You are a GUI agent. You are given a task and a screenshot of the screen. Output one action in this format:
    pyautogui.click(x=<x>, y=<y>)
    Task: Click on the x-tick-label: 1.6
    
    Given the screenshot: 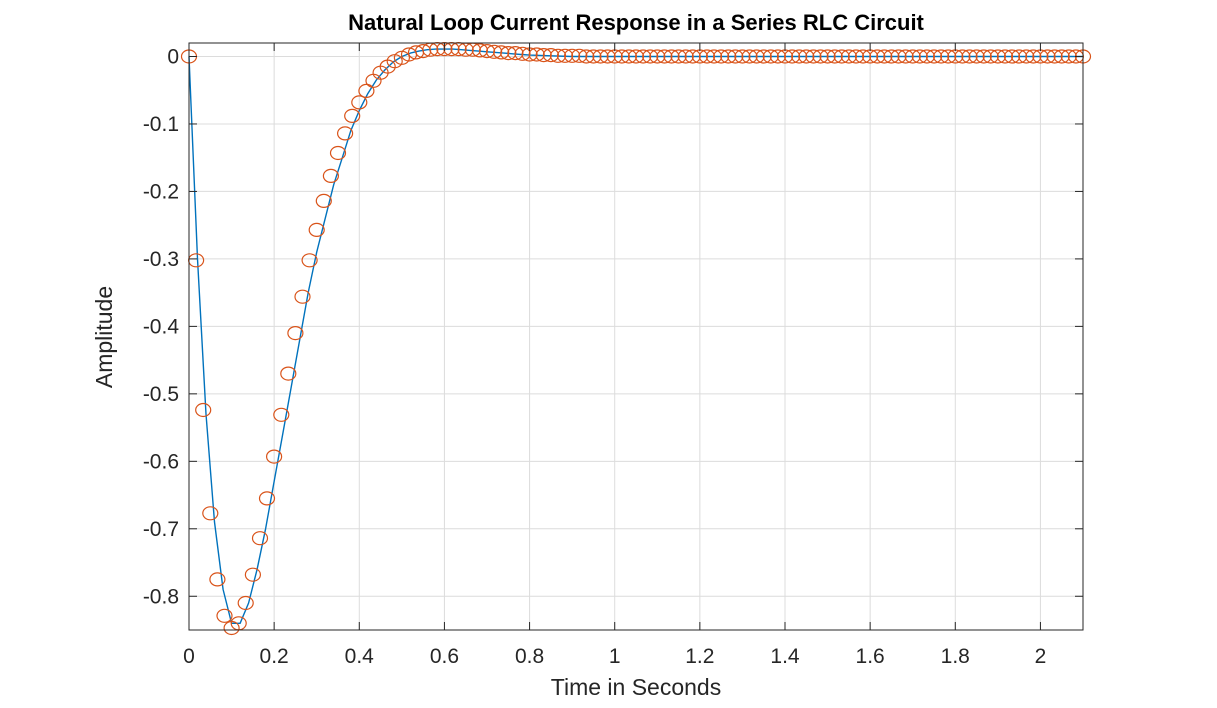 What is the action you would take?
    pyautogui.click(x=870, y=656)
    